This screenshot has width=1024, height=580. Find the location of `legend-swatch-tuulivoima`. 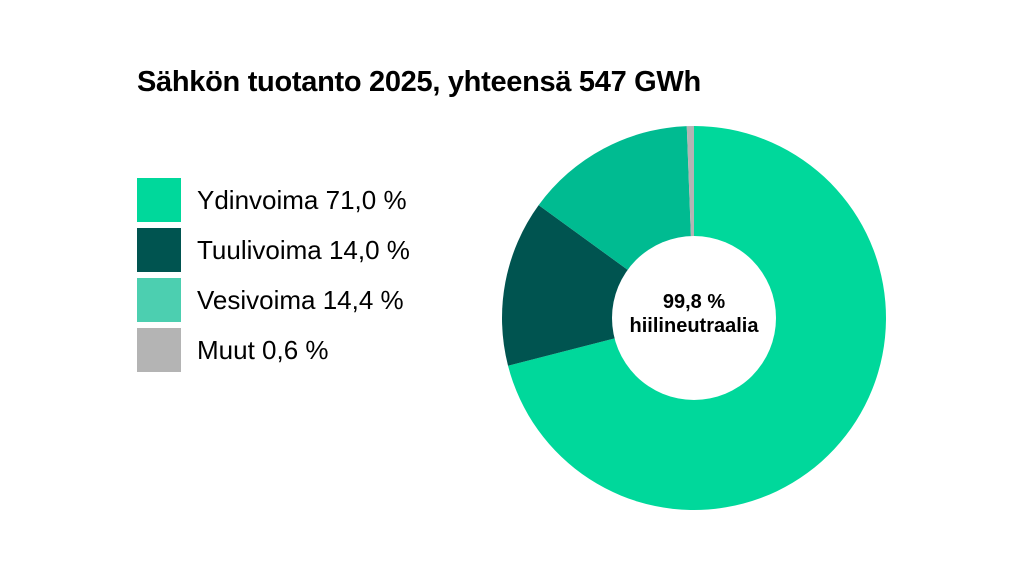

legend-swatch-tuulivoima is located at coordinates (159, 250).